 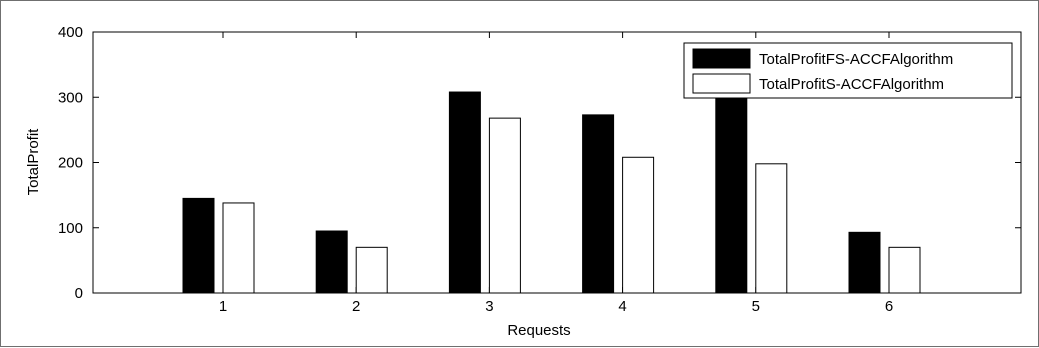 I want to click on x-tick-label: 2, so click(x=356, y=306).